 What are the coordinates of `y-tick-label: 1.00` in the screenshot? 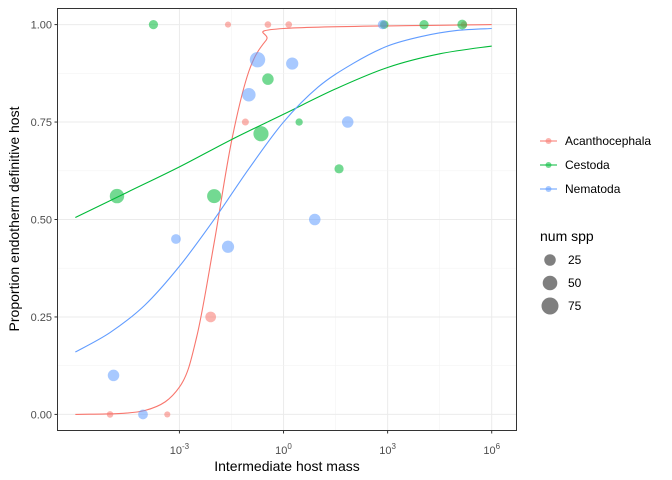 It's located at (41, 26).